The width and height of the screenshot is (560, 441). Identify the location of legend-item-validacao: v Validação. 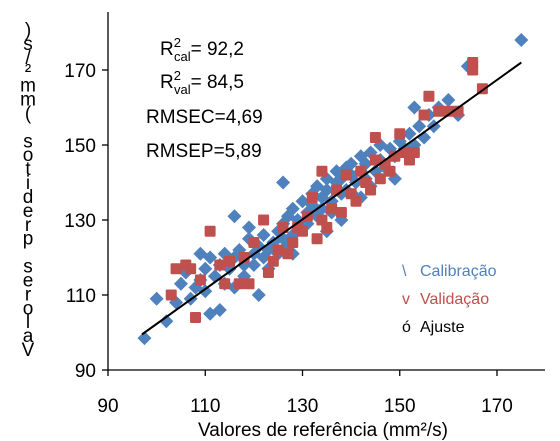
(445, 299).